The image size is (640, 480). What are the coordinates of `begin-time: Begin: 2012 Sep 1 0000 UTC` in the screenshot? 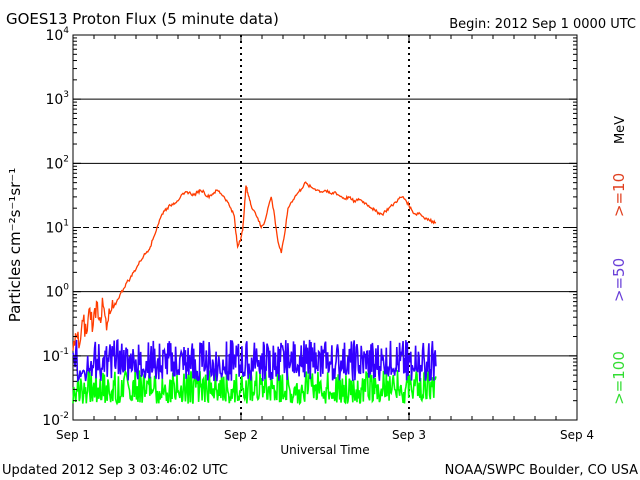 It's located at (542, 24).